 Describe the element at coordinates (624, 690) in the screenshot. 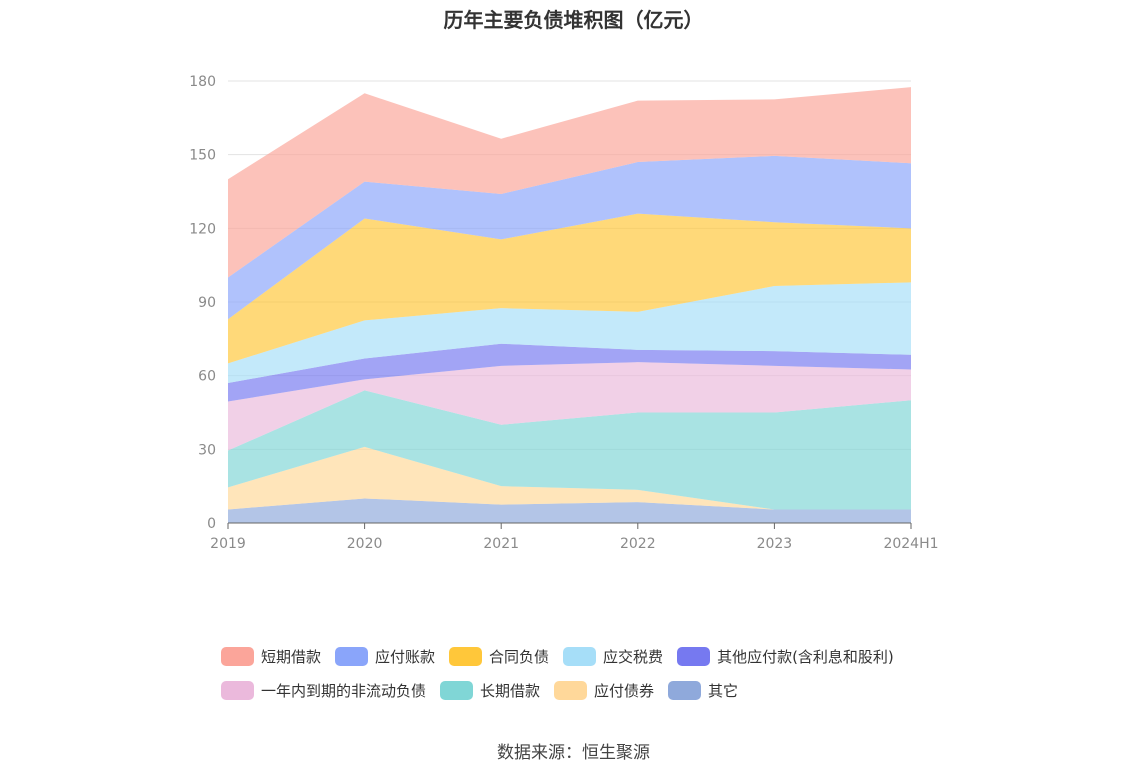

I see `legend-label: 应付债券` at that location.